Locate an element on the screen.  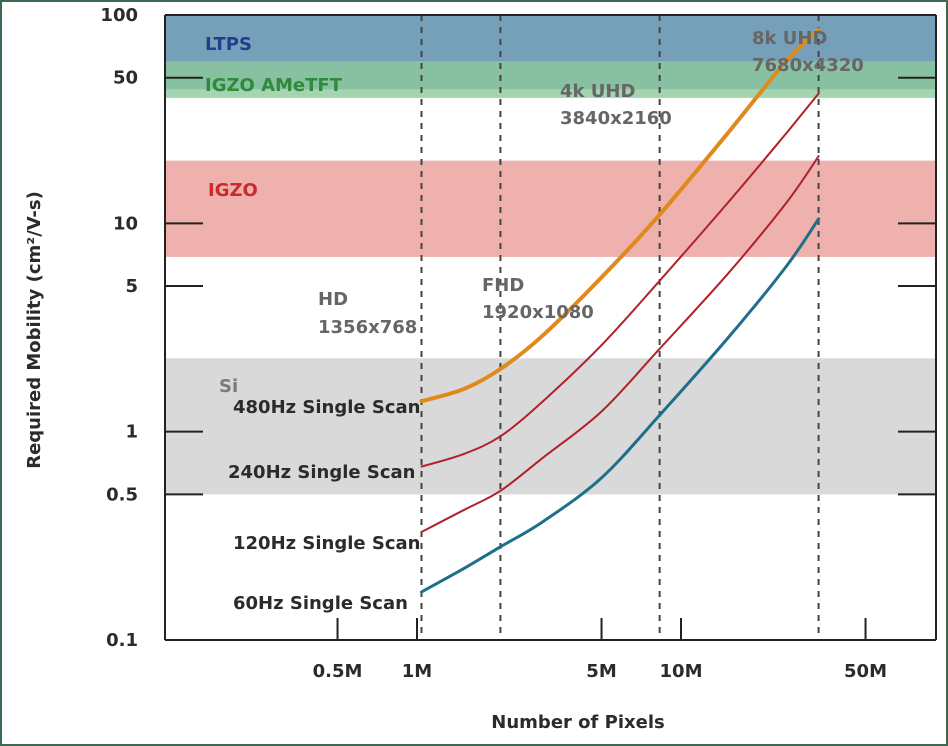
resolution-name-4k-uhd: 4k UHD is located at coordinates (597, 91).